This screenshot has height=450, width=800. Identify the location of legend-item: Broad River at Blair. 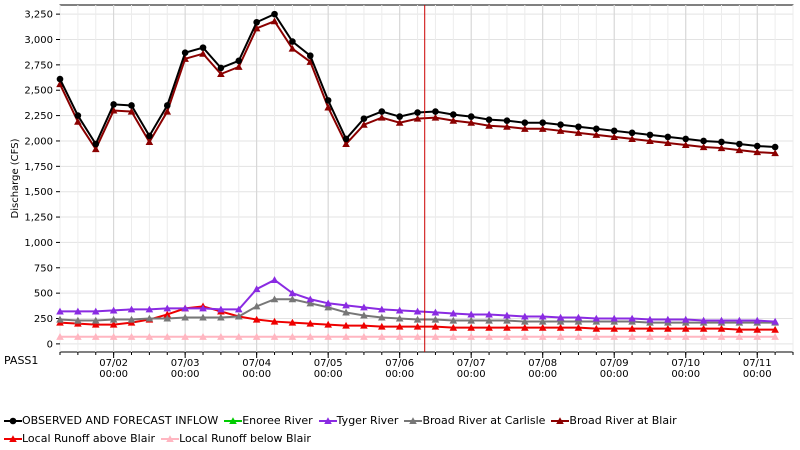
(614, 421).